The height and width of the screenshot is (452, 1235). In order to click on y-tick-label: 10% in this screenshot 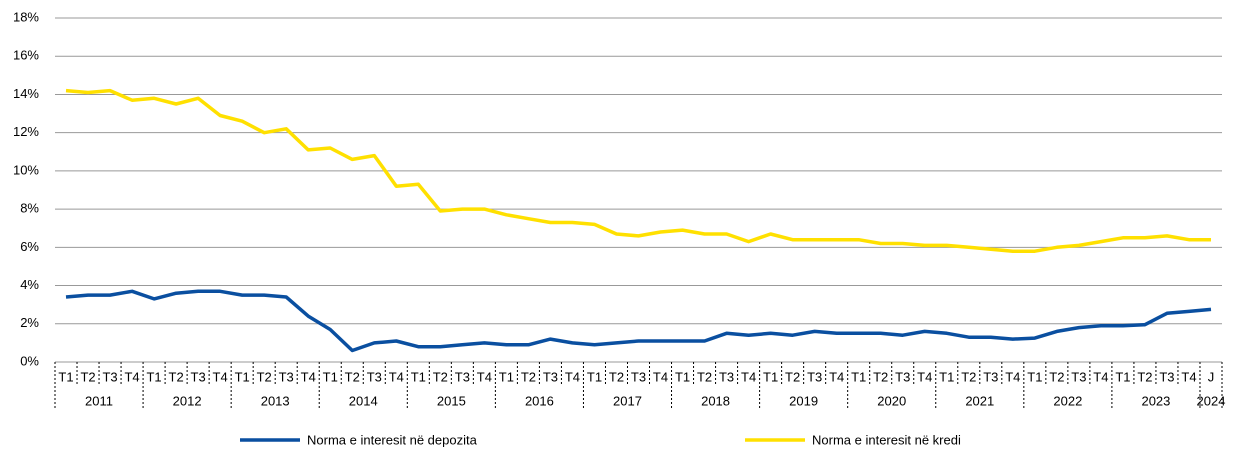, I will do `click(26, 169)`.